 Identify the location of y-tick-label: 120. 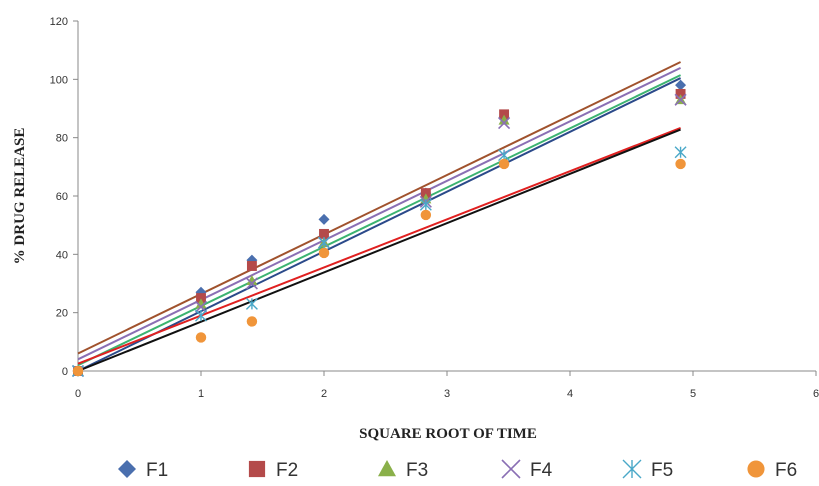
(59, 22).